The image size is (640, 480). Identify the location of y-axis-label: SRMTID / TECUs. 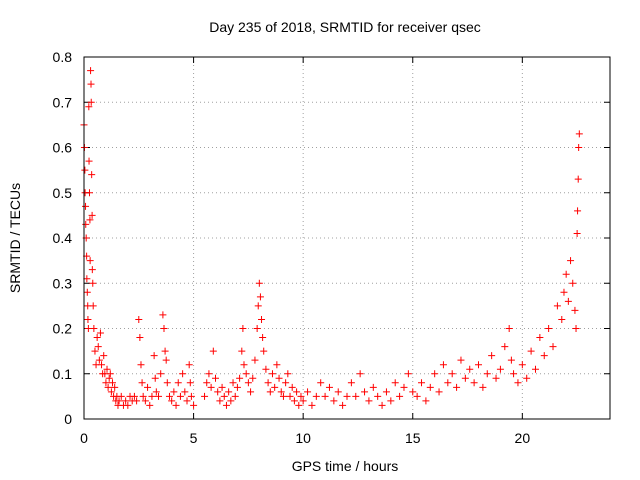
(15, 238).